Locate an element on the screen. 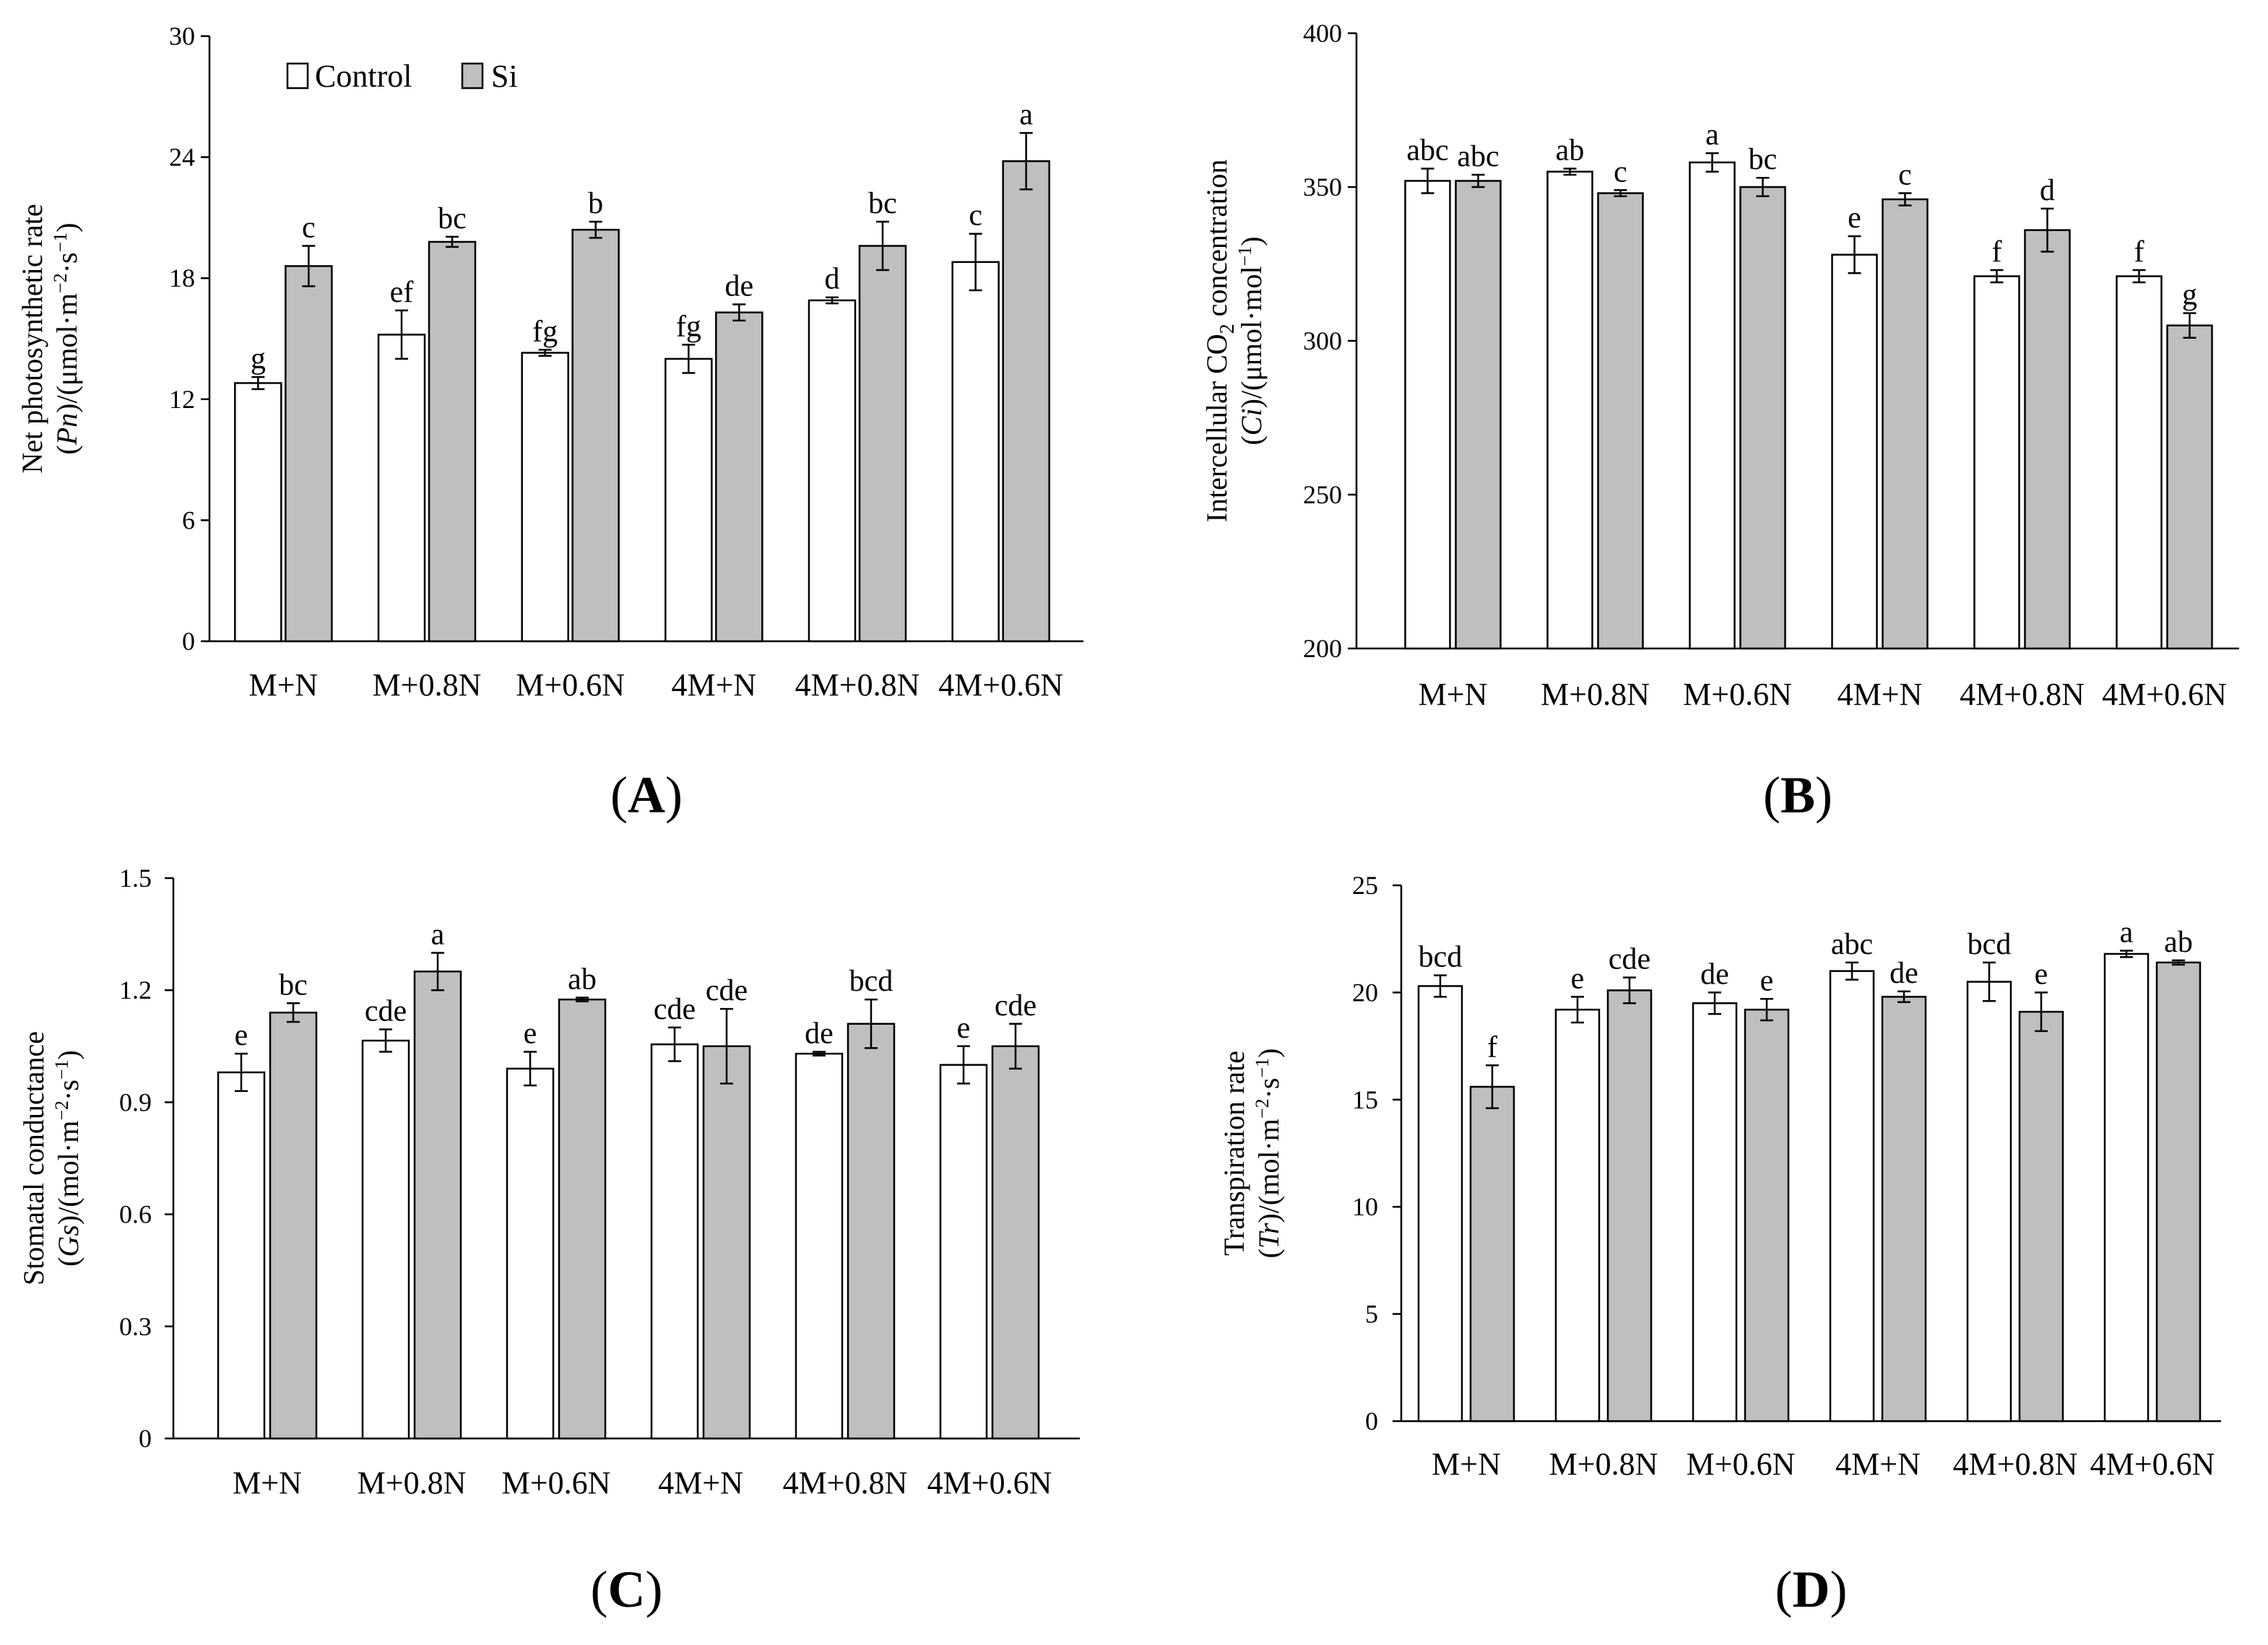 The image size is (2268, 1645). significance-label: fg is located at coordinates (545, 331).